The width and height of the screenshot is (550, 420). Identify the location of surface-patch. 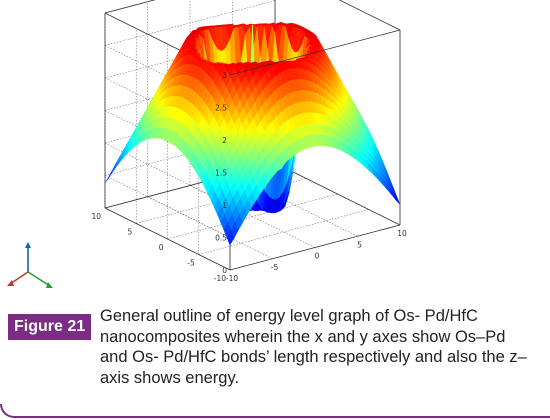
(396, 198).